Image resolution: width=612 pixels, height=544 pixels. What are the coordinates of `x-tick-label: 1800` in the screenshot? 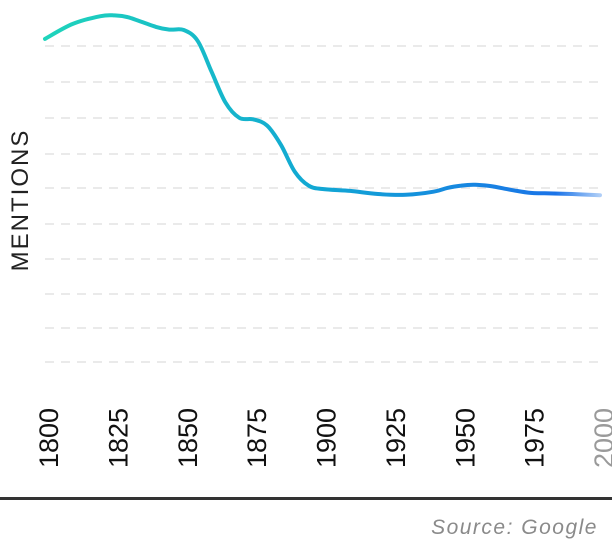 It's located at (49, 438).